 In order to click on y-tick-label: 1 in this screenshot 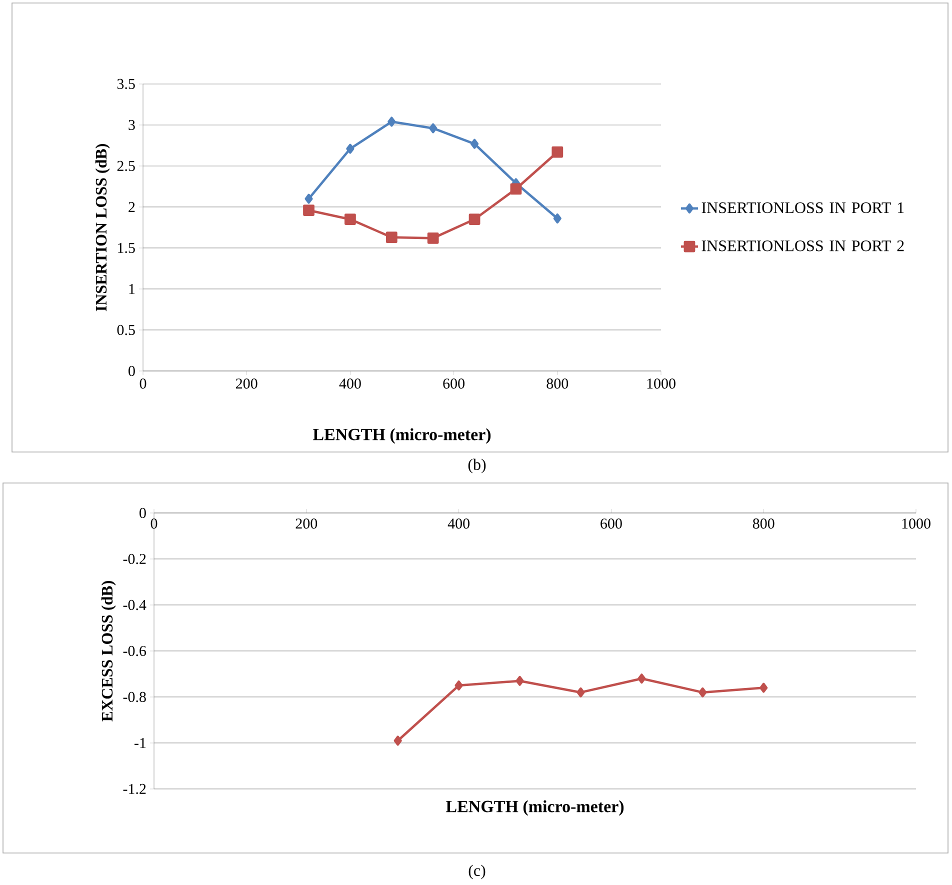, I will do `click(132, 289)`.